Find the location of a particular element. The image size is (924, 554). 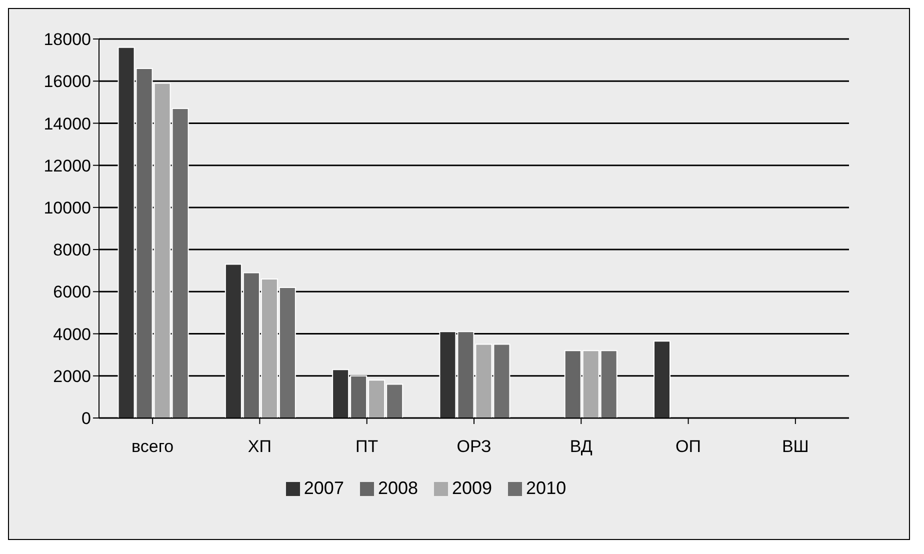

x-tick-label: всего is located at coordinates (153, 446).